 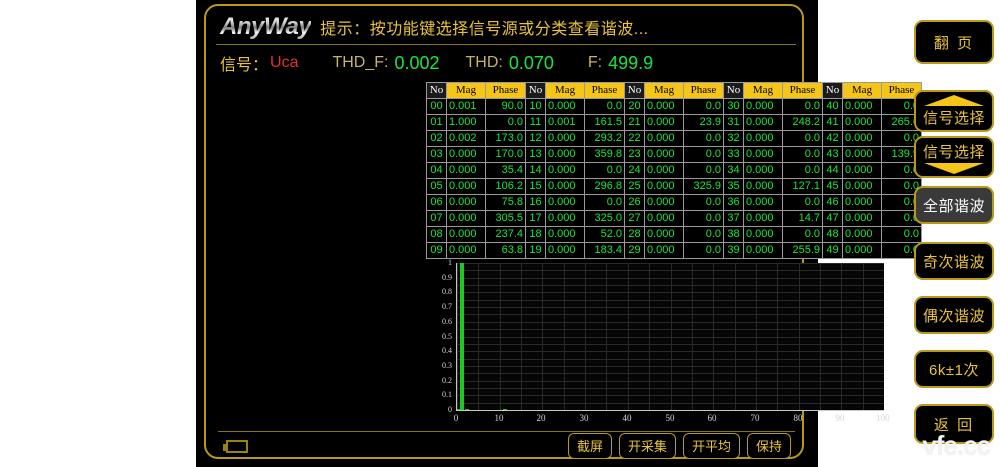 I want to click on sidebar-button-label: 6k±1次, so click(x=954, y=370).